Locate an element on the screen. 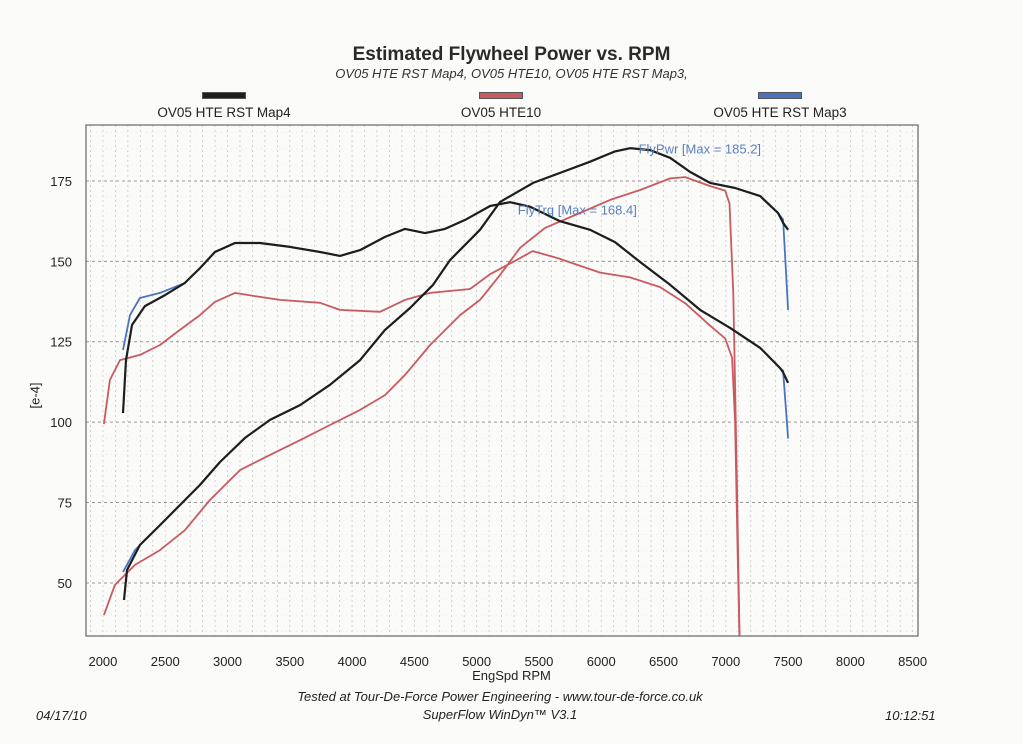  footer-time: 10:12:51 is located at coordinates (910, 715).